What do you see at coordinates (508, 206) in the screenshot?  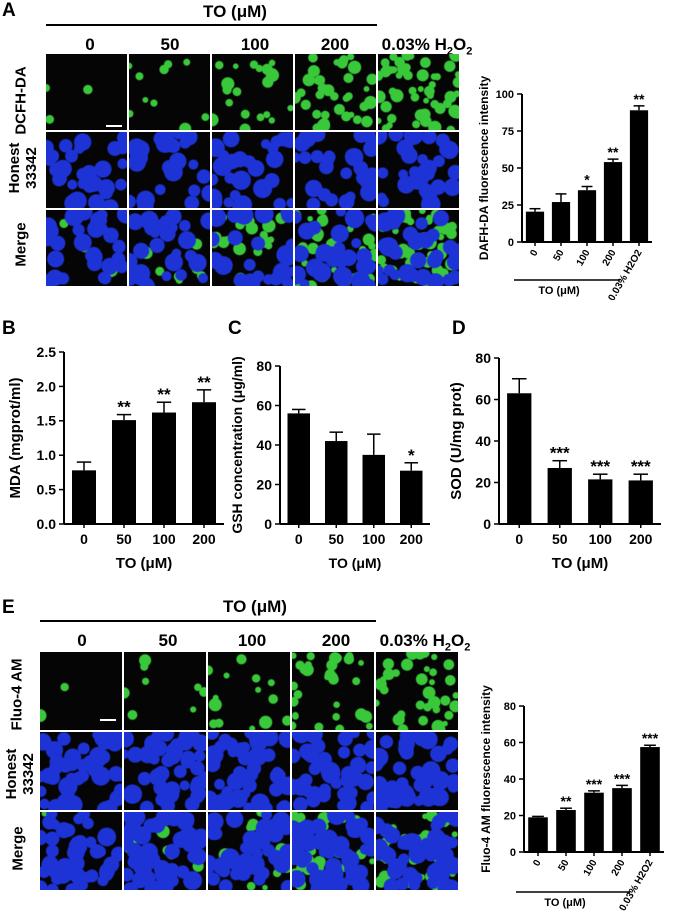 I see `y-tick-label: 25` at bounding box center [508, 206].